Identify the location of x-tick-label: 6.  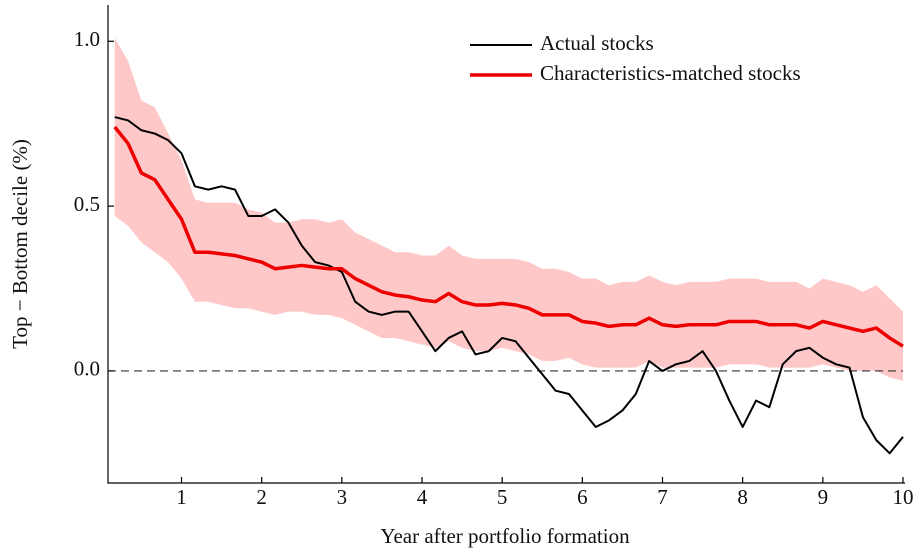
(582, 497).